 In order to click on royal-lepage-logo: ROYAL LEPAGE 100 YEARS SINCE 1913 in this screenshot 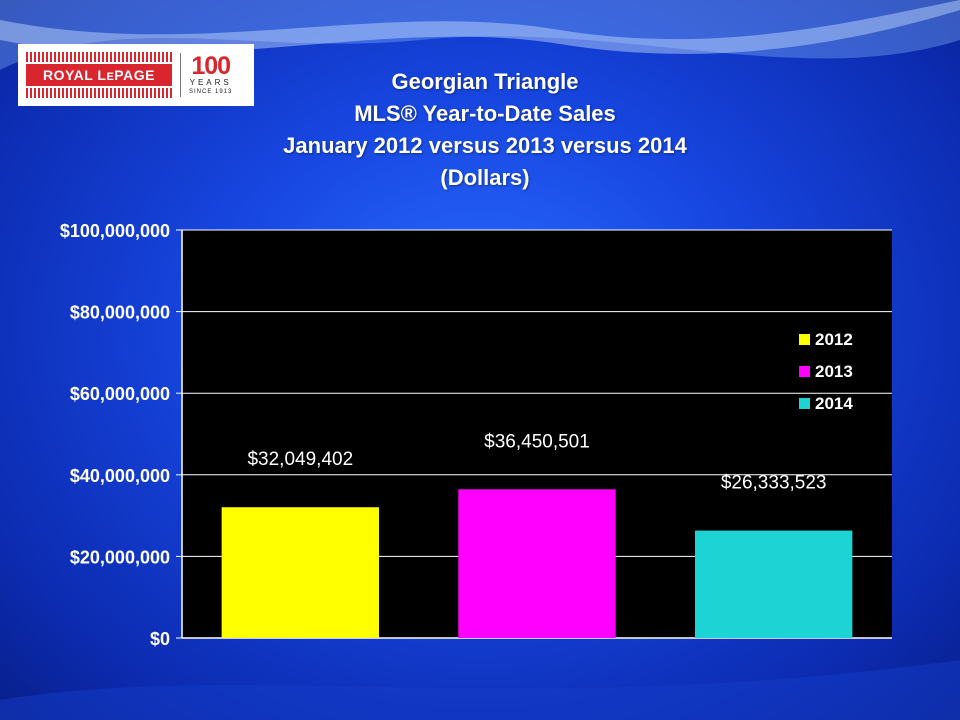, I will do `click(136, 75)`.